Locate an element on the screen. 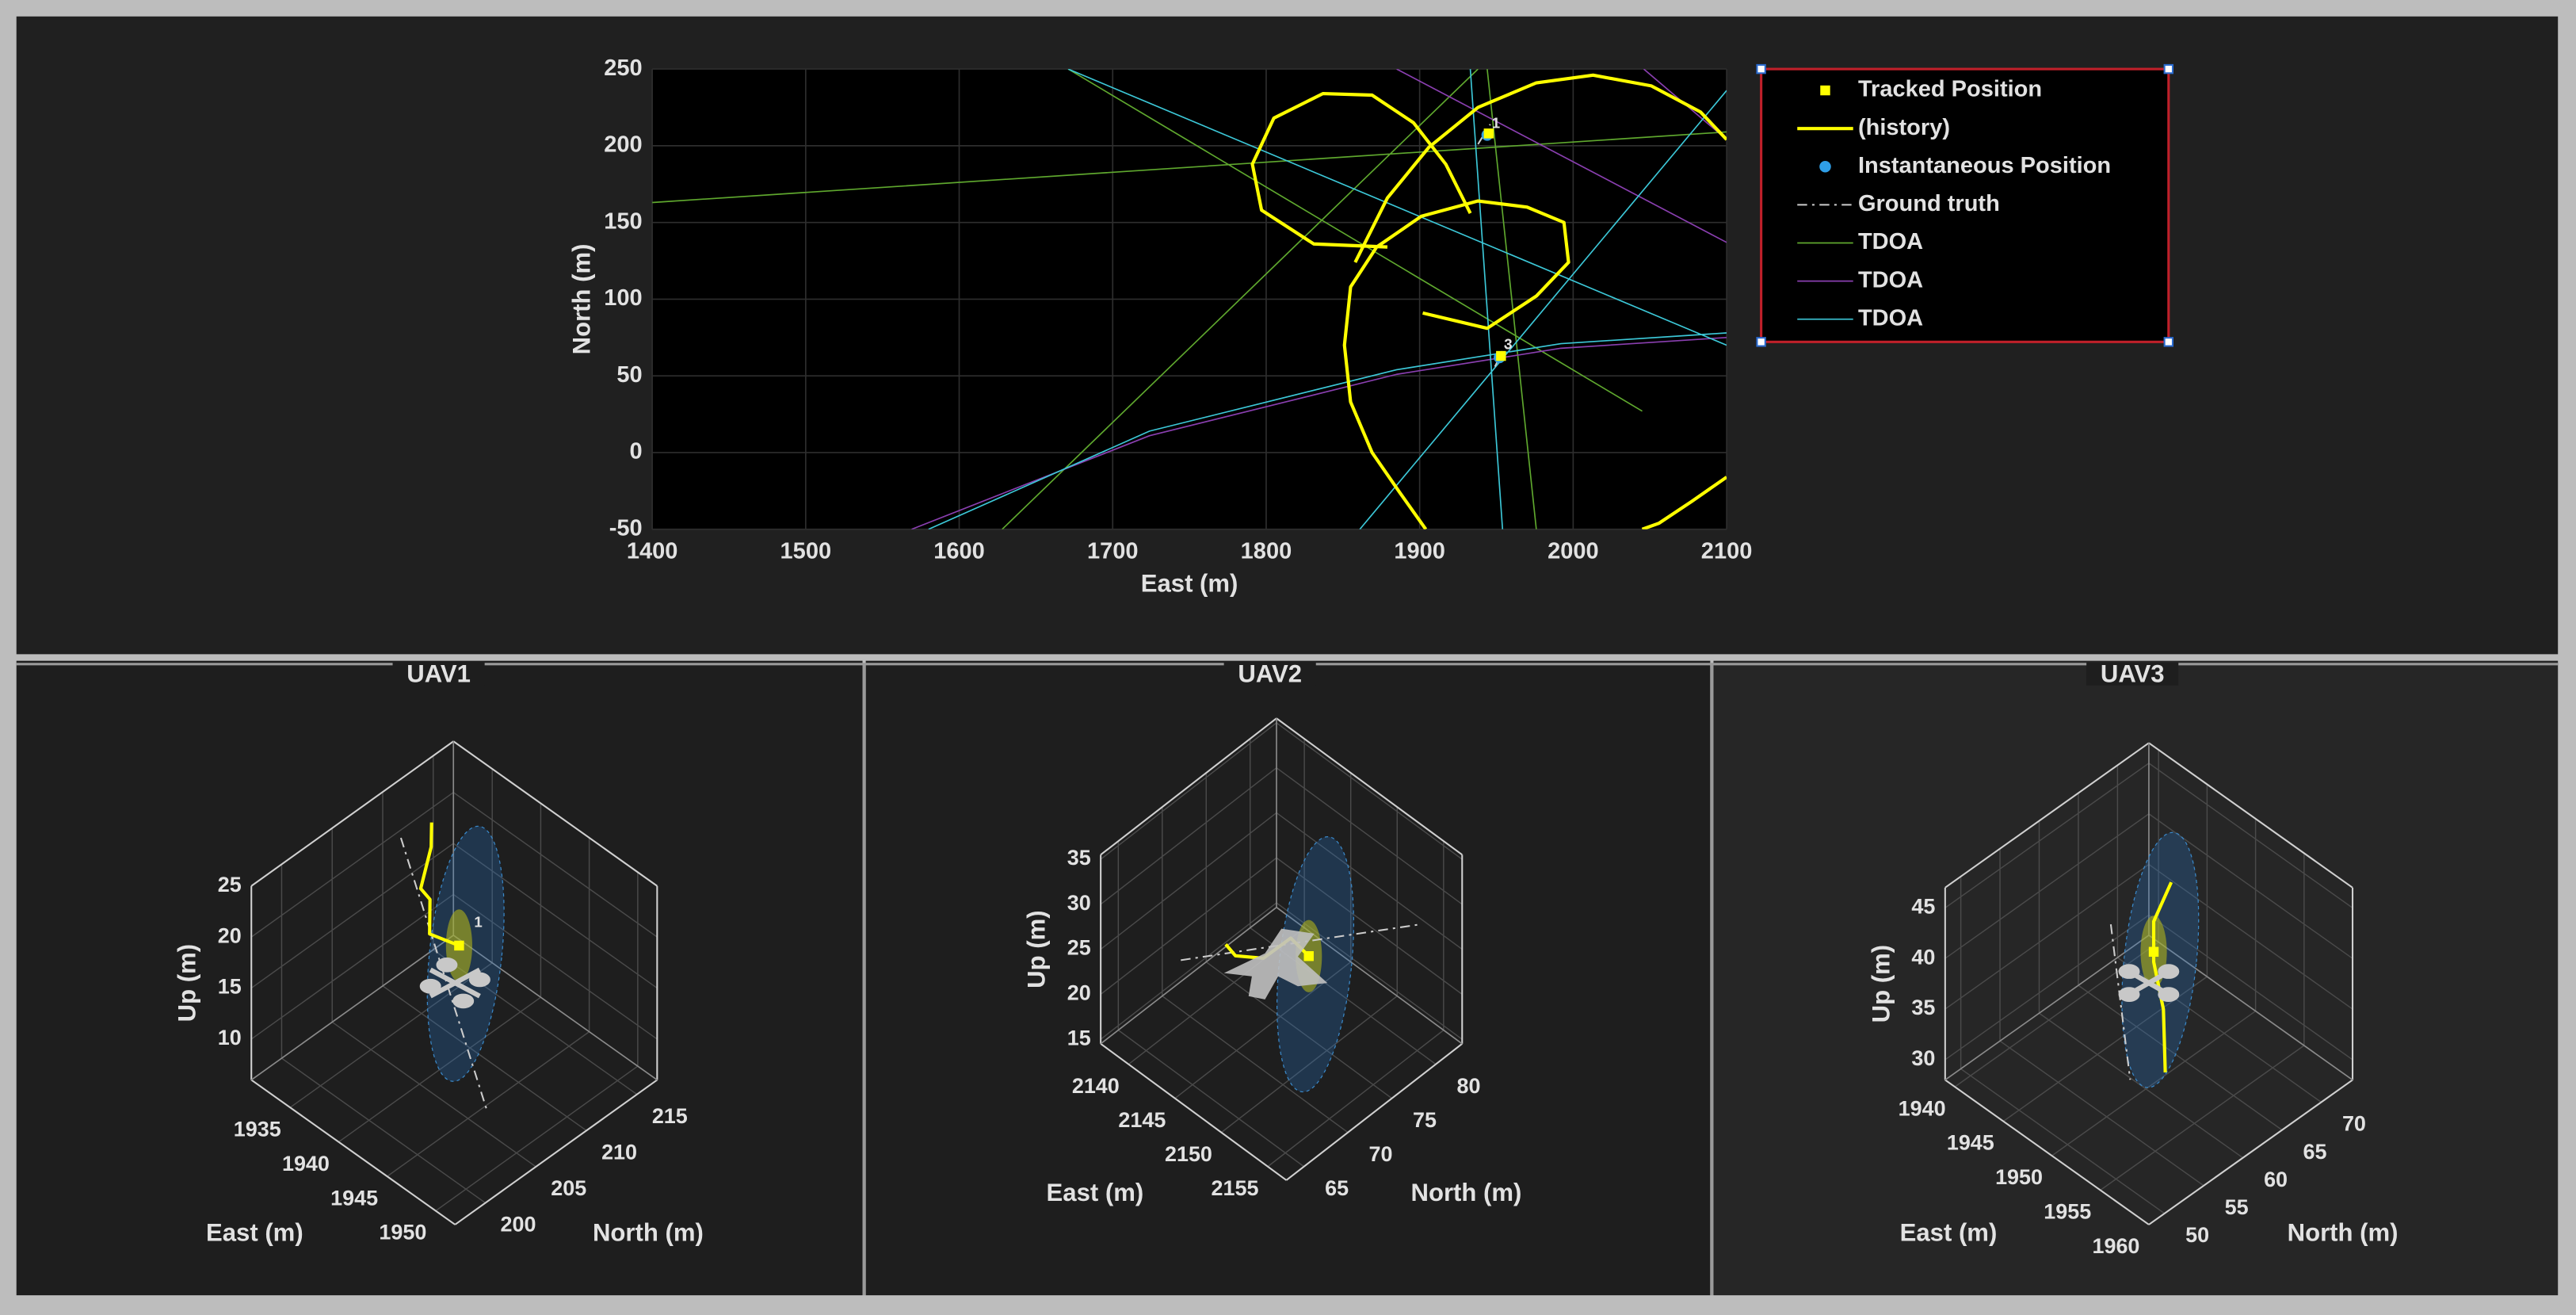  tdoa-line is located at coordinates (1189, 299).